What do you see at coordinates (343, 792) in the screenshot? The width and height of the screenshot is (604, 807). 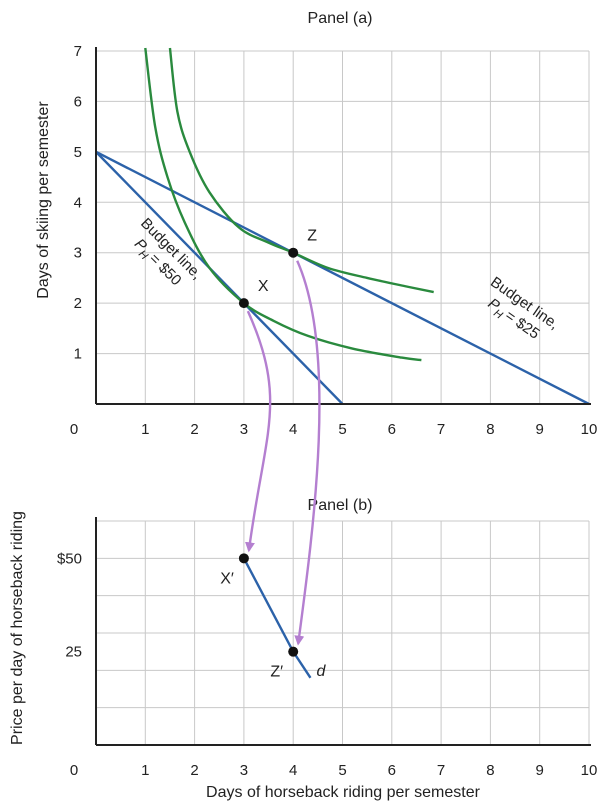 I see `panel-b-x-axis-label: Days of horseback riding per semester` at bounding box center [343, 792].